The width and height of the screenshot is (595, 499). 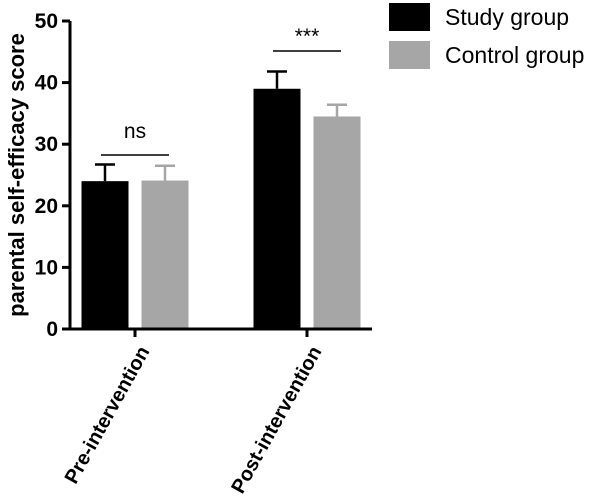 I want to click on x-tick-label: Pre-intervention, so click(x=108, y=415).